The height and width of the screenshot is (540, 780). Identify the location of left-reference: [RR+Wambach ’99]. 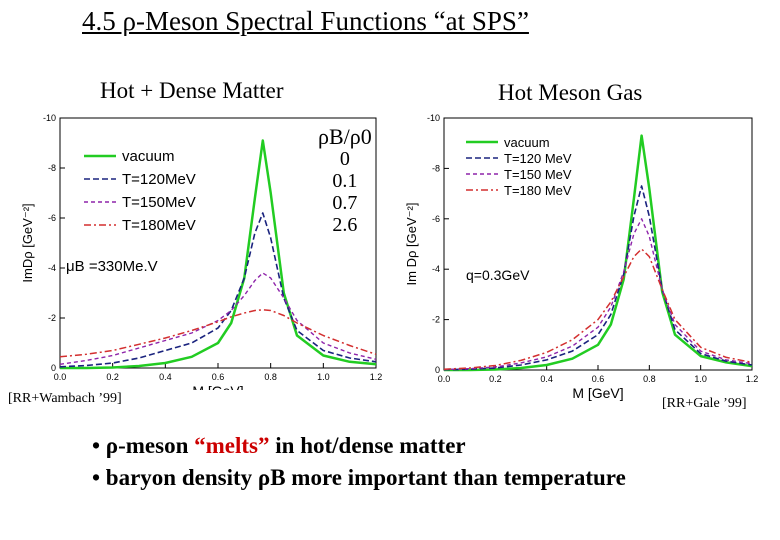
(65, 398).